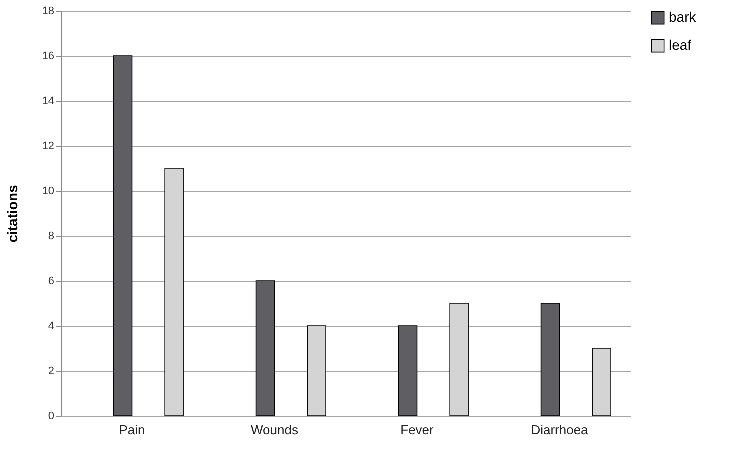 The image size is (732, 470). I want to click on y-tick-label: 14, so click(48, 102).